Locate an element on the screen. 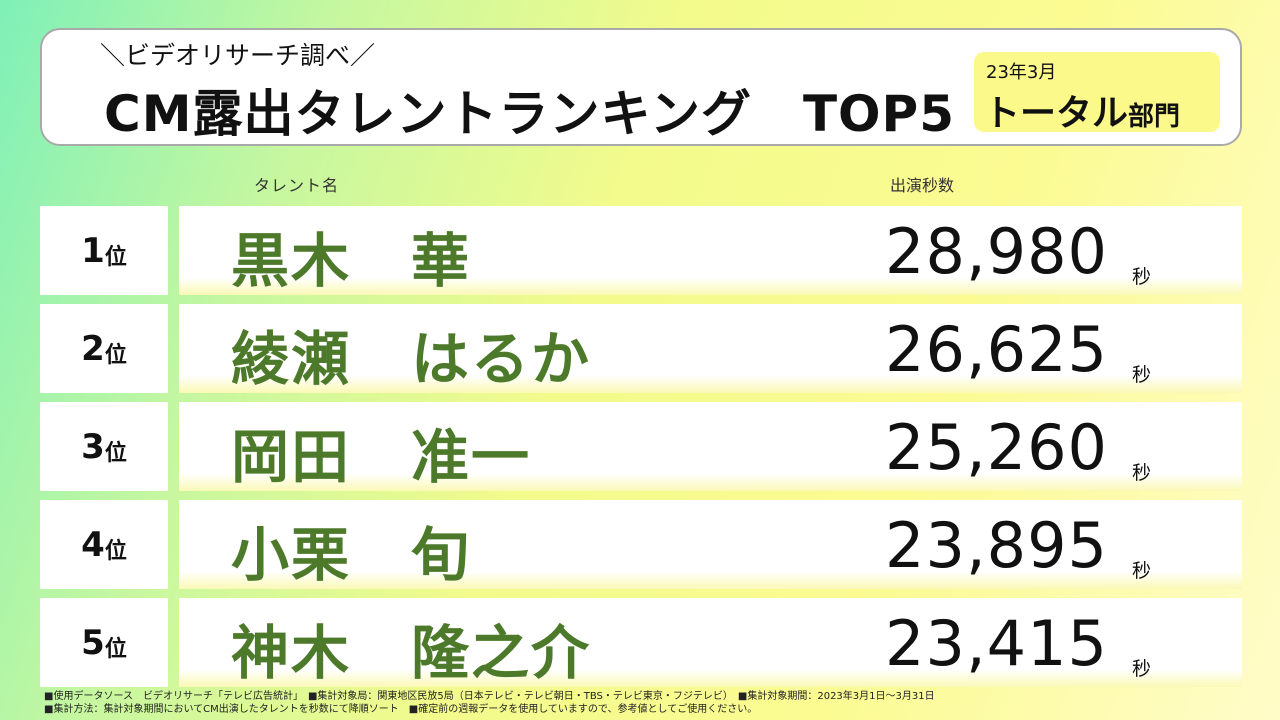  talent-name: 小栗 旬 is located at coordinates (351, 555).